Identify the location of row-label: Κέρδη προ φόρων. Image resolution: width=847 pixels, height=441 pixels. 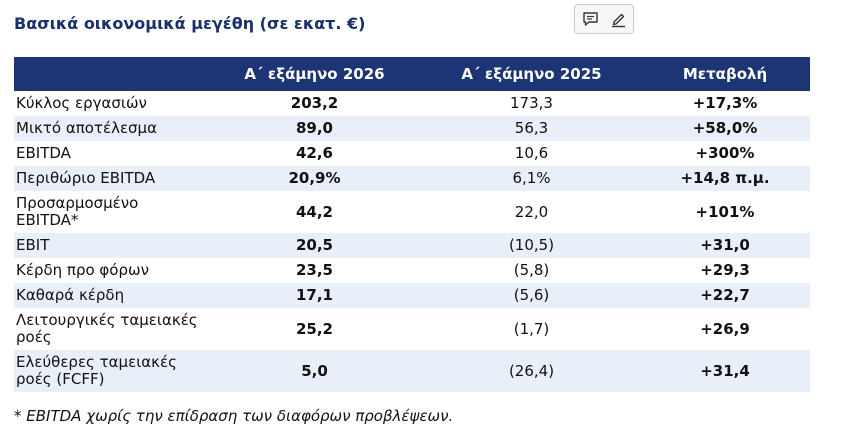
(82, 270).